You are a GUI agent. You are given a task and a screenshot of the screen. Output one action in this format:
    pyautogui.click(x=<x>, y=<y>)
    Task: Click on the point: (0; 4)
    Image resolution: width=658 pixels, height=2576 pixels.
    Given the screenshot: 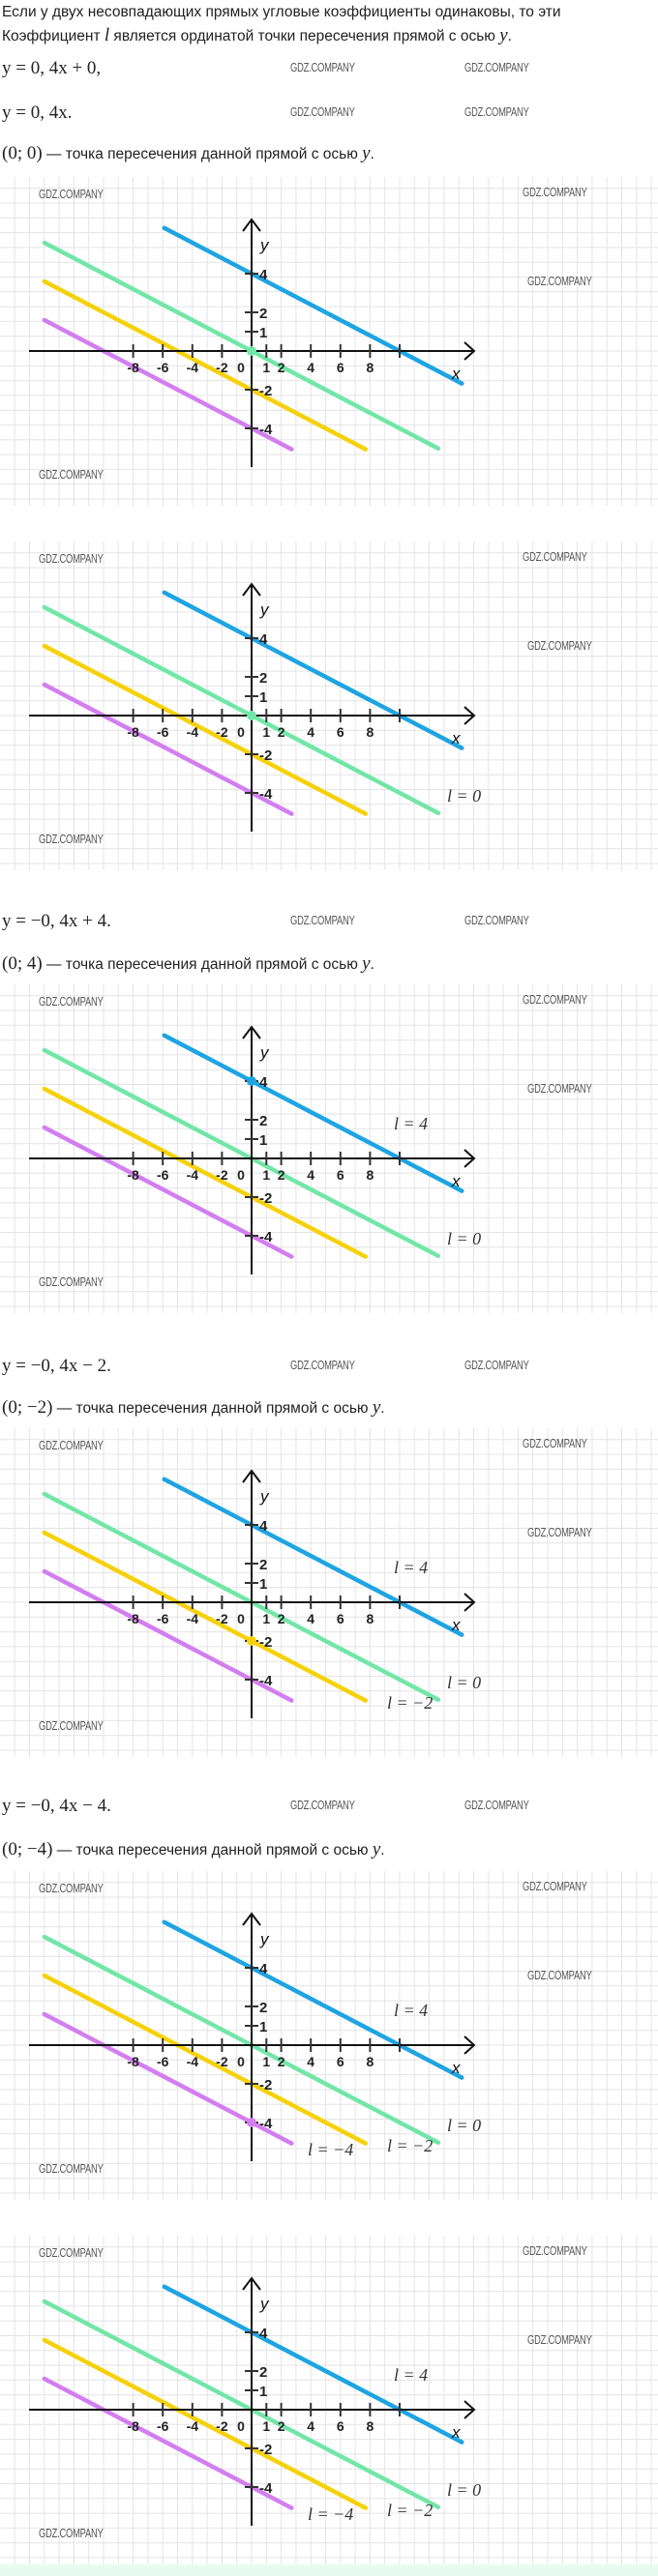 What is the action you would take?
    pyautogui.click(x=23, y=963)
    